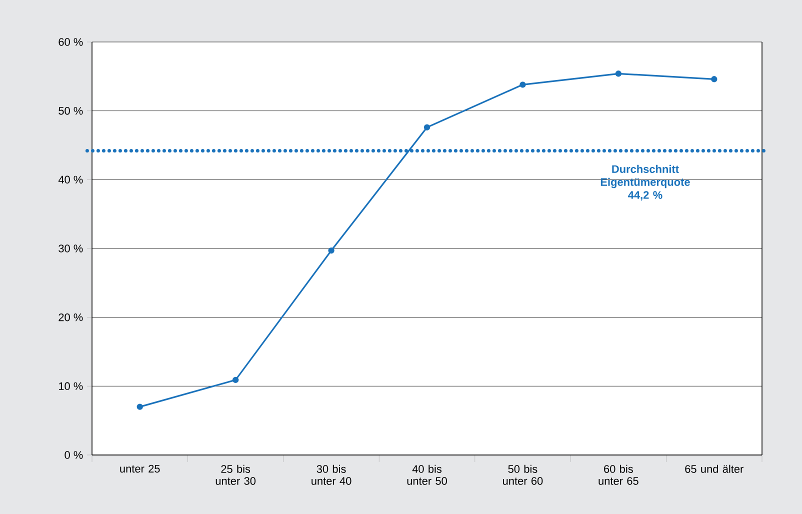 This screenshot has width=802, height=514. What do you see at coordinates (714, 468) in the screenshot?
I see `x-tick-label: 65 und älter` at bounding box center [714, 468].